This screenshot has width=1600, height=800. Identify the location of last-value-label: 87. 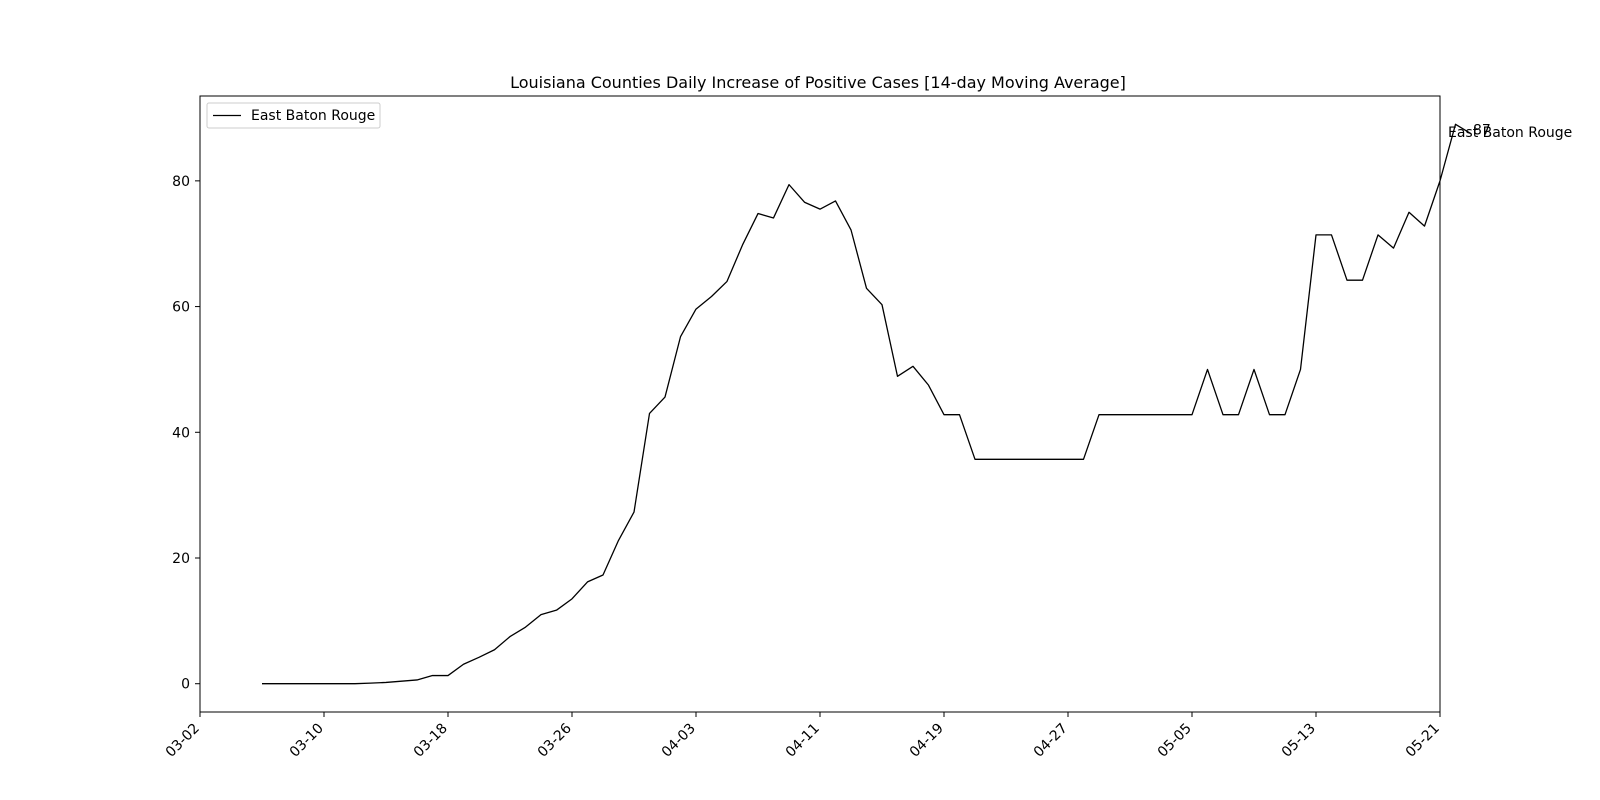
(1482, 131).